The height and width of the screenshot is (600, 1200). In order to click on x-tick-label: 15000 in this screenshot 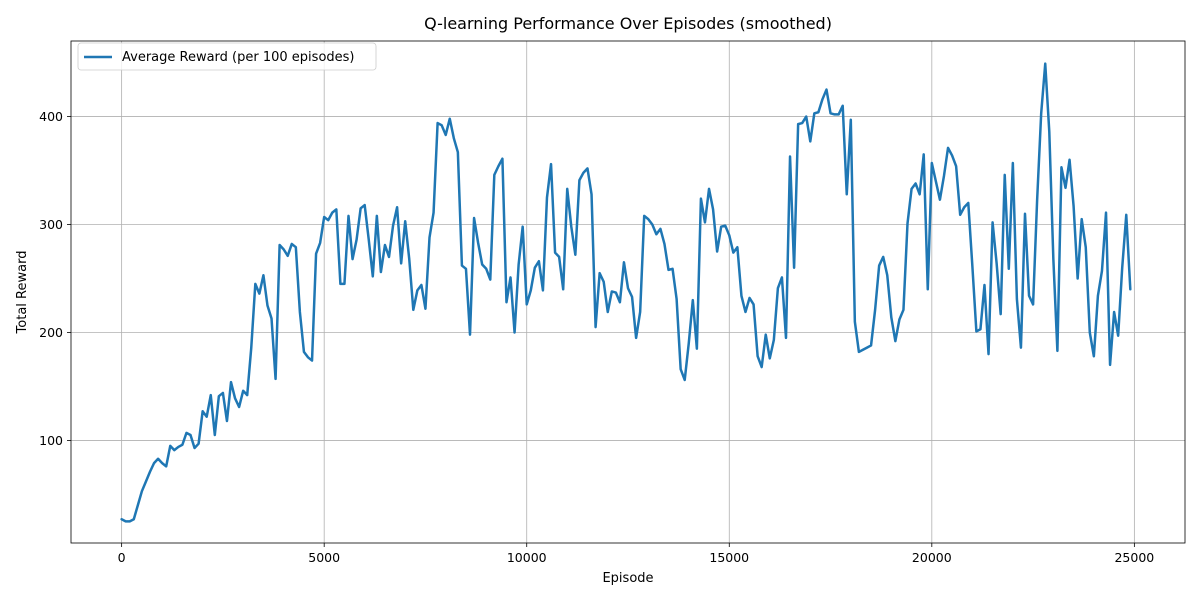, I will do `click(729, 557)`.